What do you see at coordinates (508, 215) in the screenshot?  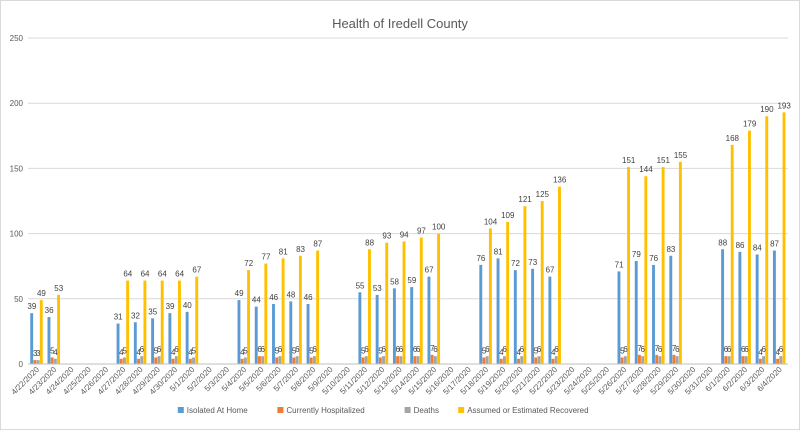 I see `data-label: 109` at bounding box center [508, 215].